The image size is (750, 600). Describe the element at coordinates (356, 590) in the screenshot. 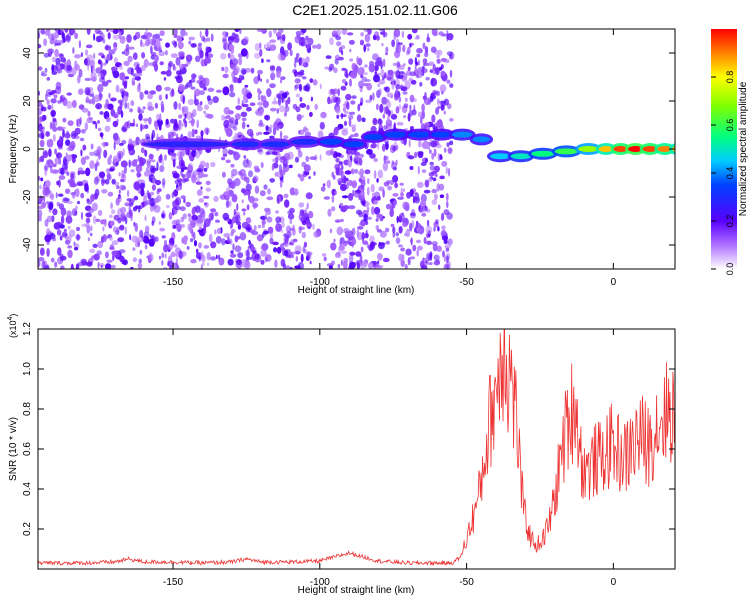

I see `snr-x-label: Height of straight line (km)` at that location.